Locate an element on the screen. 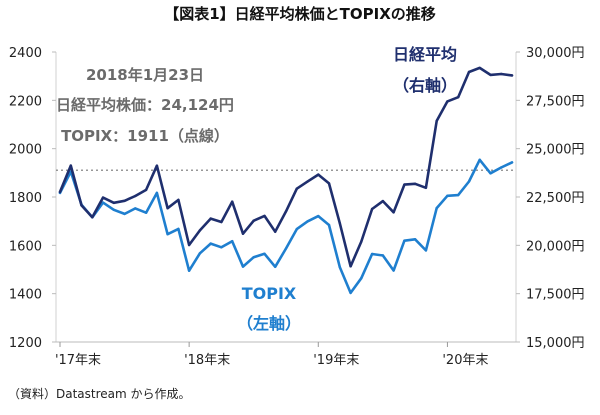 The image size is (600, 415). x-tick-label: '19年末 is located at coordinates (336, 360).